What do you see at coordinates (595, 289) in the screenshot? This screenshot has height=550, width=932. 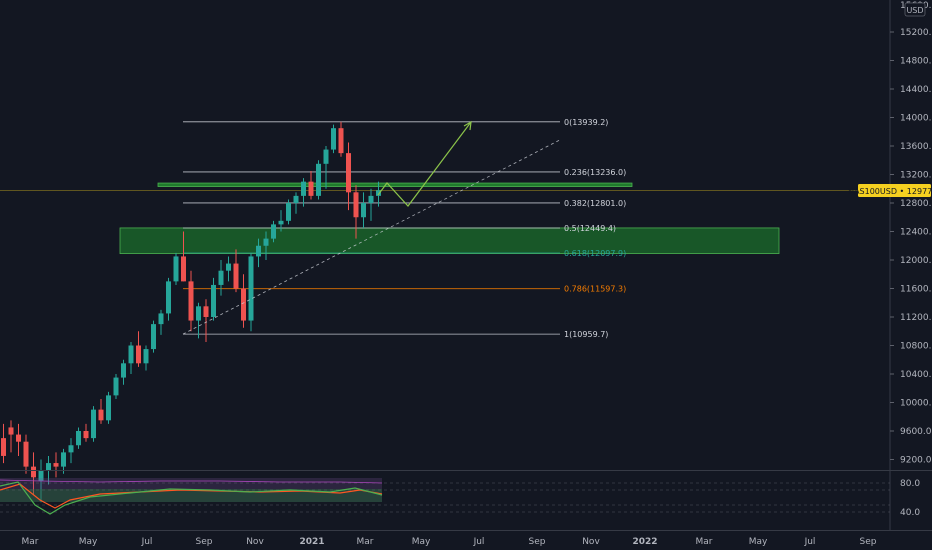 I see `fib-label: 0.786(11597.3)` at bounding box center [595, 289].